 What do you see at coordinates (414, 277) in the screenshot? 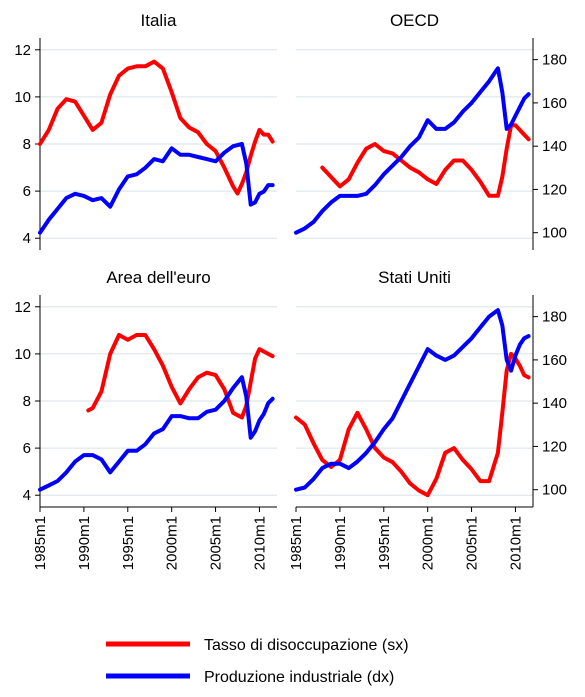
I see `panel-title: Stati Uniti` at bounding box center [414, 277].